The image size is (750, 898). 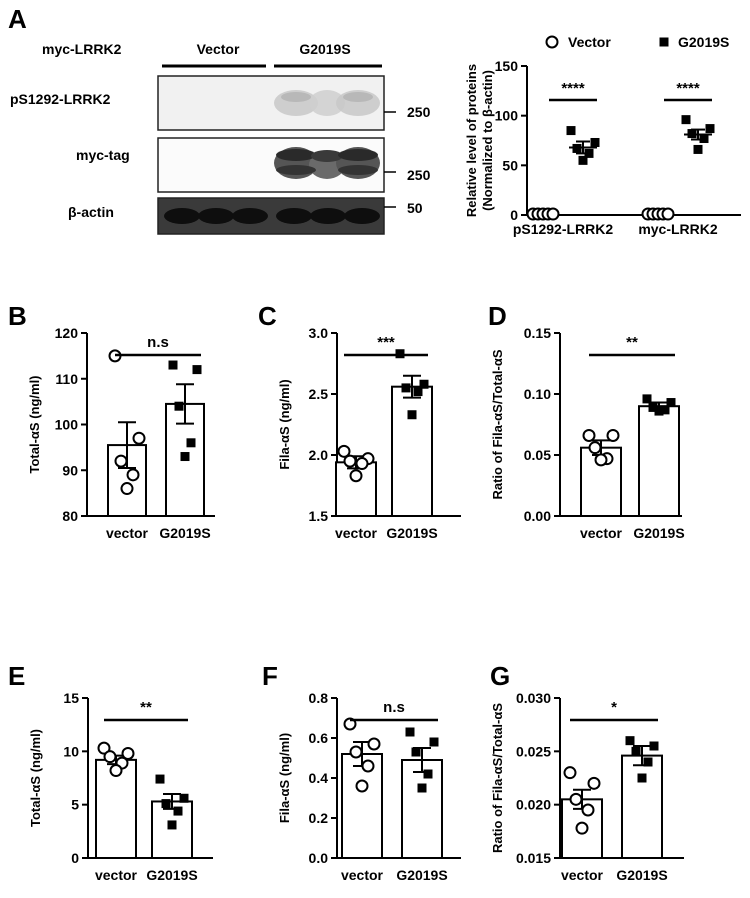 I want to click on marker-ps1292: 250, so click(x=419, y=112).